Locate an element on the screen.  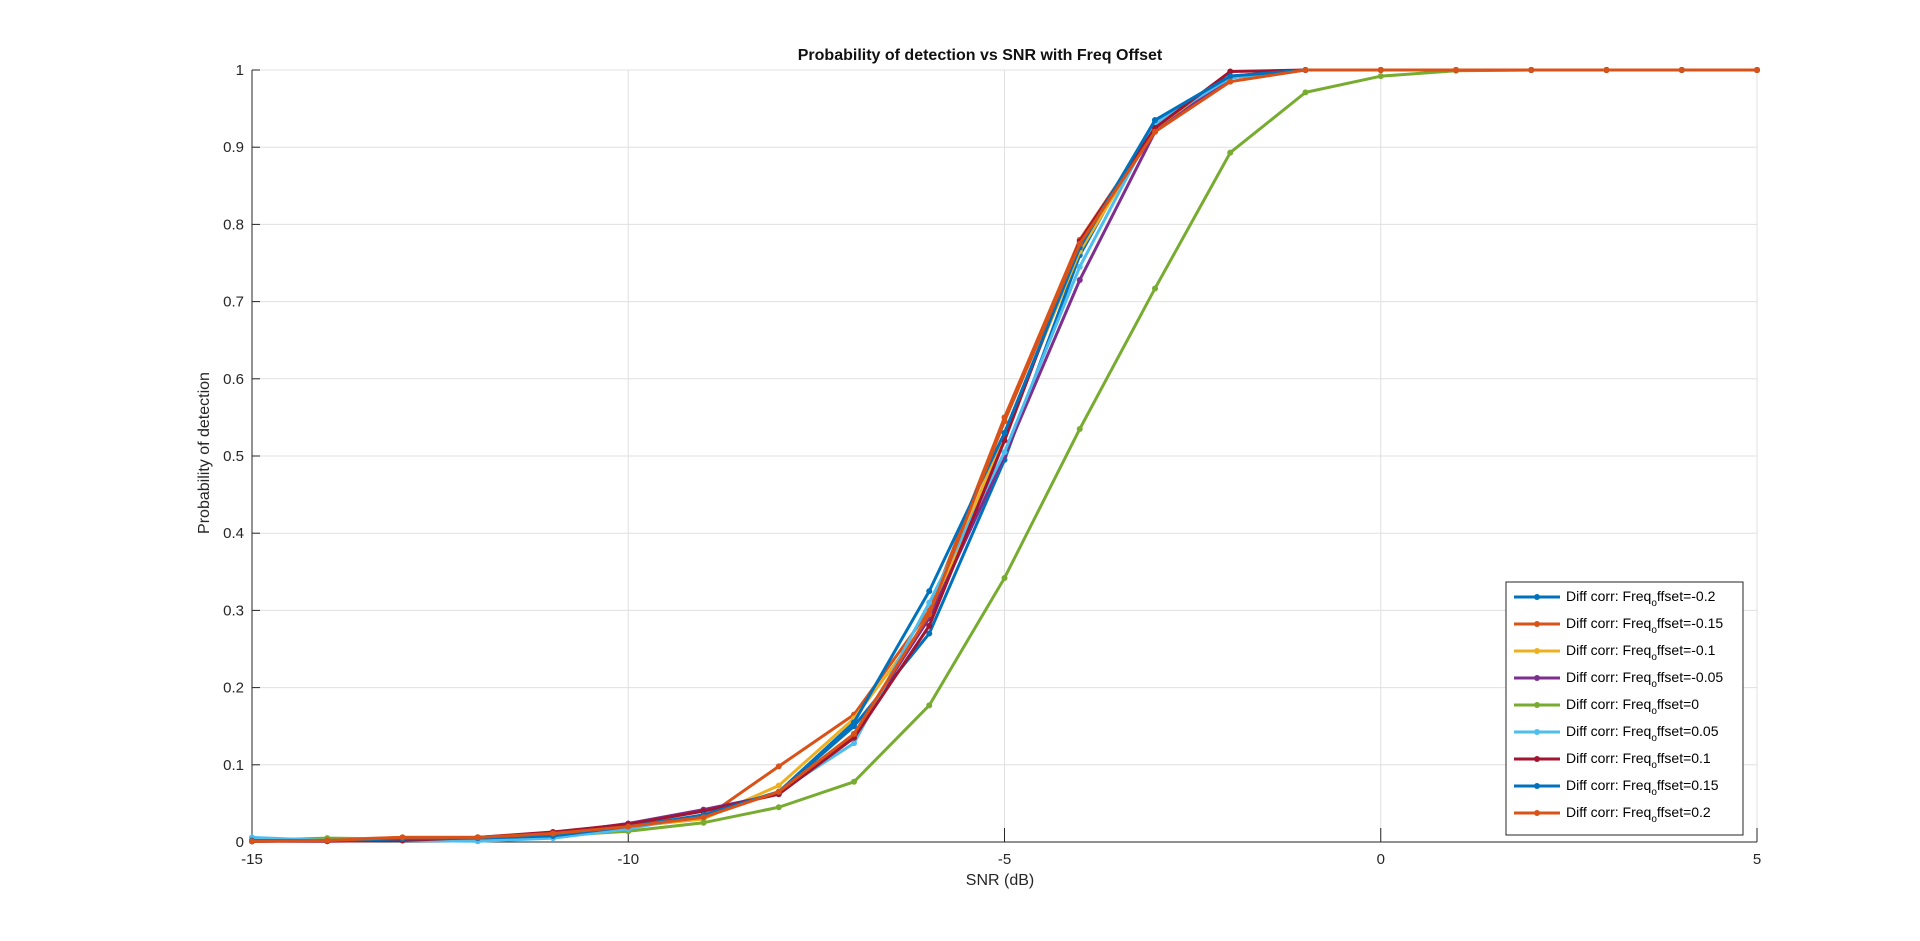
y-tick-label: 0.7 is located at coordinates (233, 302).